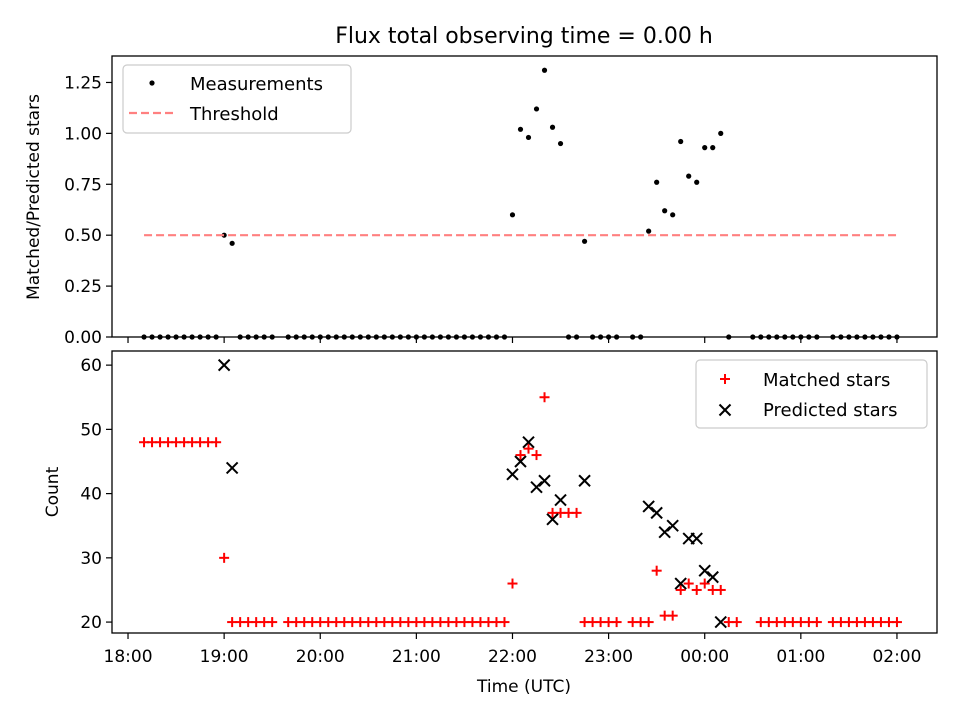 The image size is (960, 720). What do you see at coordinates (256, 84) in the screenshot?
I see `legend-measurements-label: Measurements` at bounding box center [256, 84].